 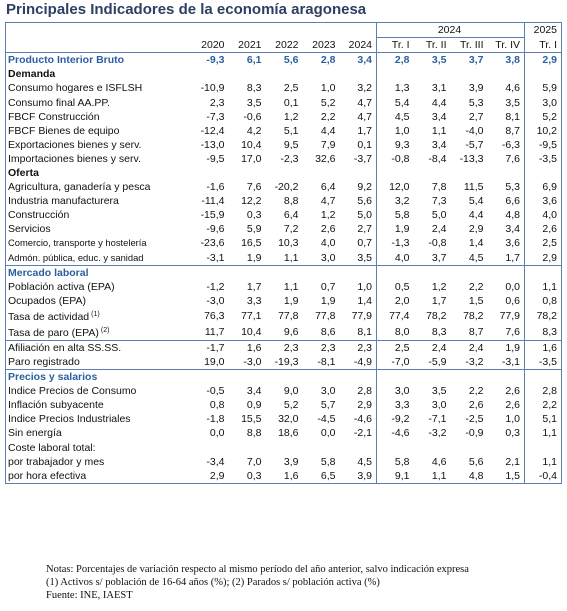 I want to click on row-label: Agricultura, ganadería y pesca, so click(x=99, y=187).